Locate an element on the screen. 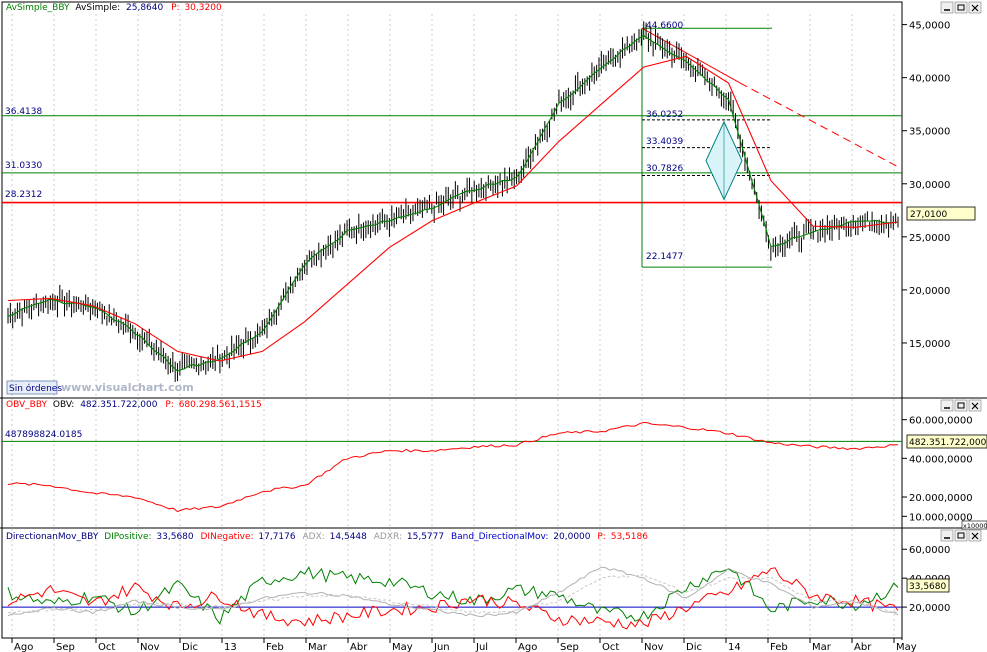 This screenshot has width=987, height=652. window-controls-main is located at coordinates (961, 7).